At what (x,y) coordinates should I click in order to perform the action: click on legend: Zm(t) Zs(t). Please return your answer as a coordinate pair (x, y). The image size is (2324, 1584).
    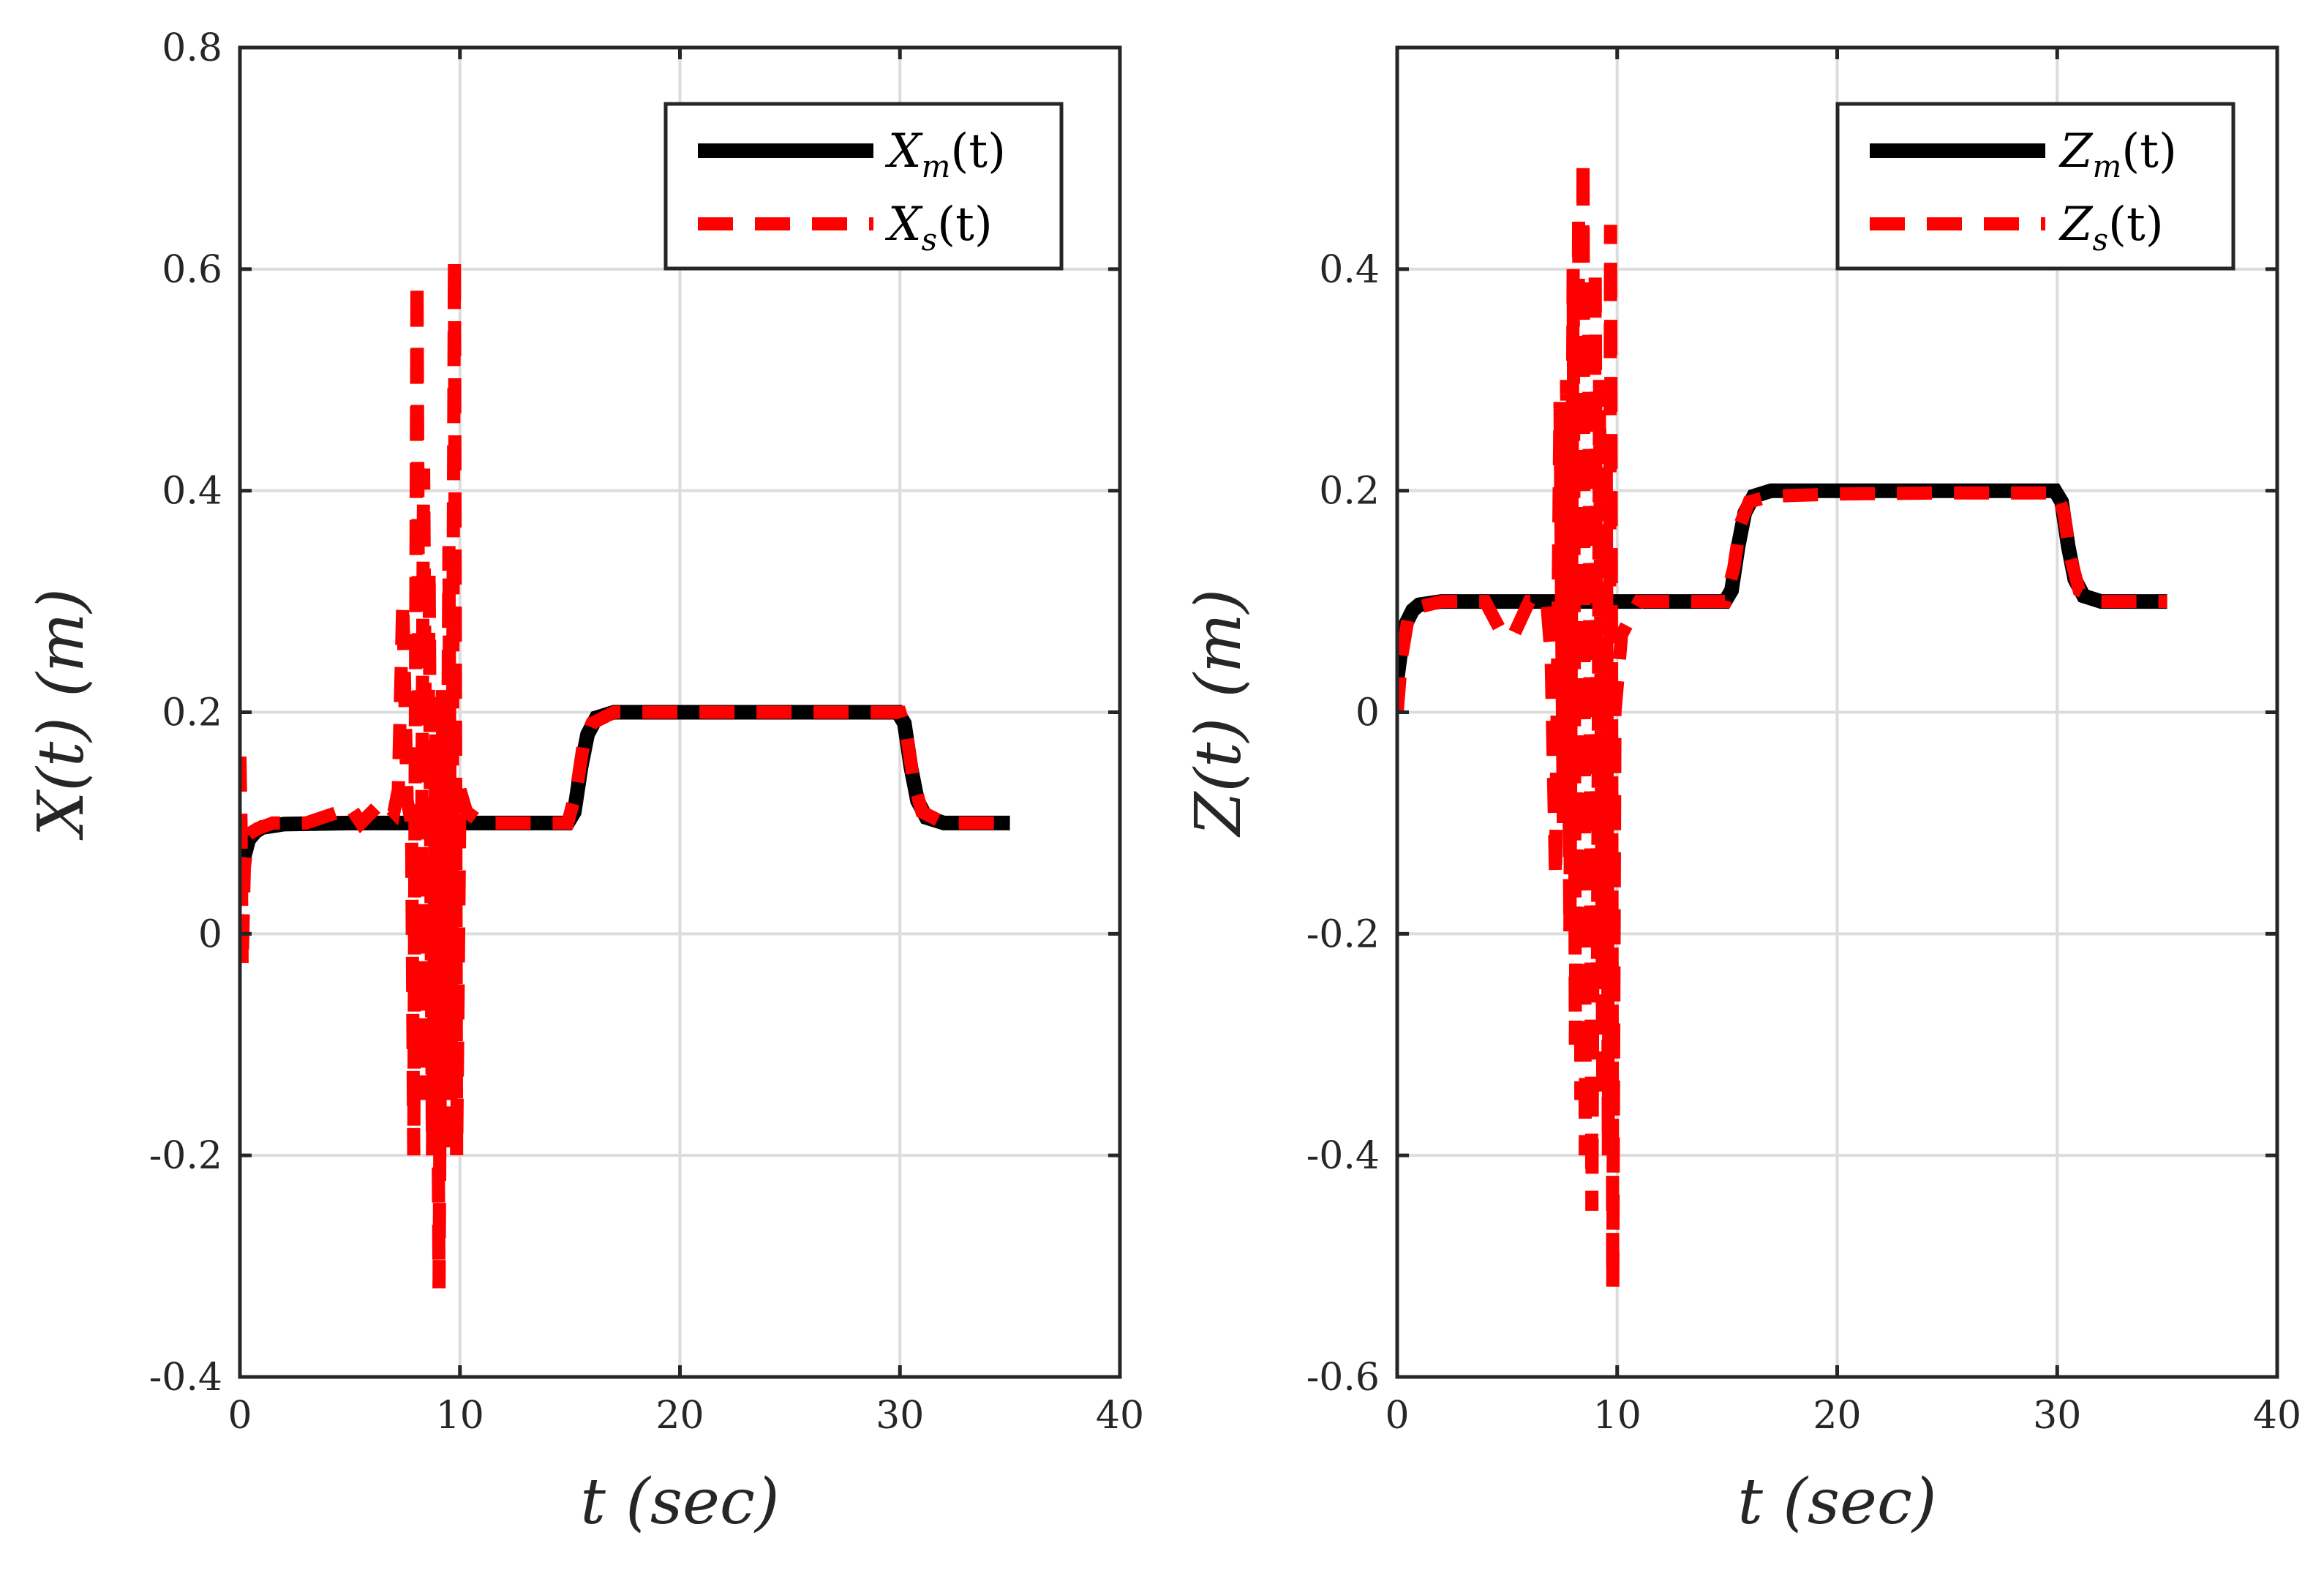
    Looking at the image, I should click on (2035, 186).